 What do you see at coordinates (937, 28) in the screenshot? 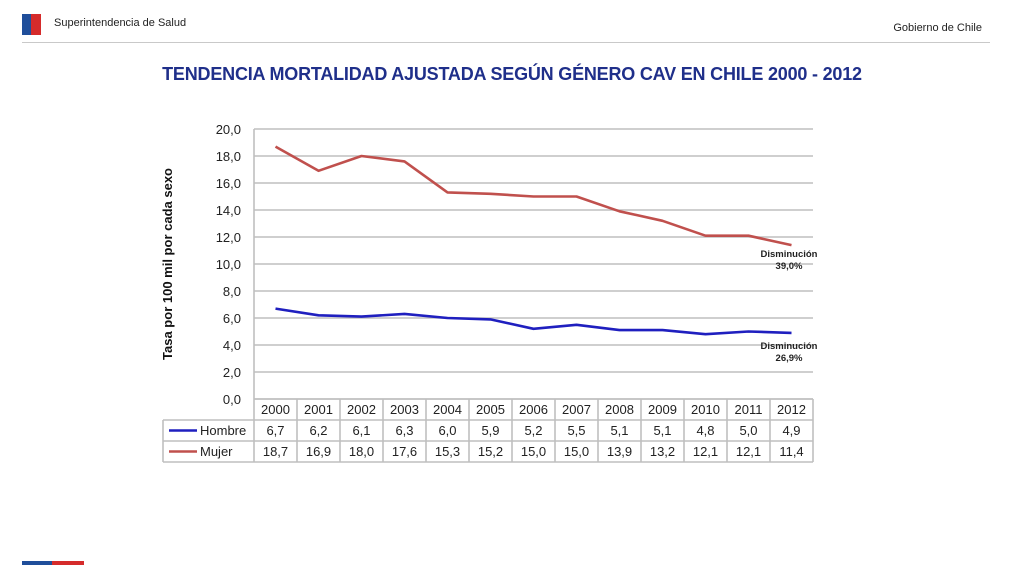
I see `government-name: Gobierno de Chile` at bounding box center [937, 28].